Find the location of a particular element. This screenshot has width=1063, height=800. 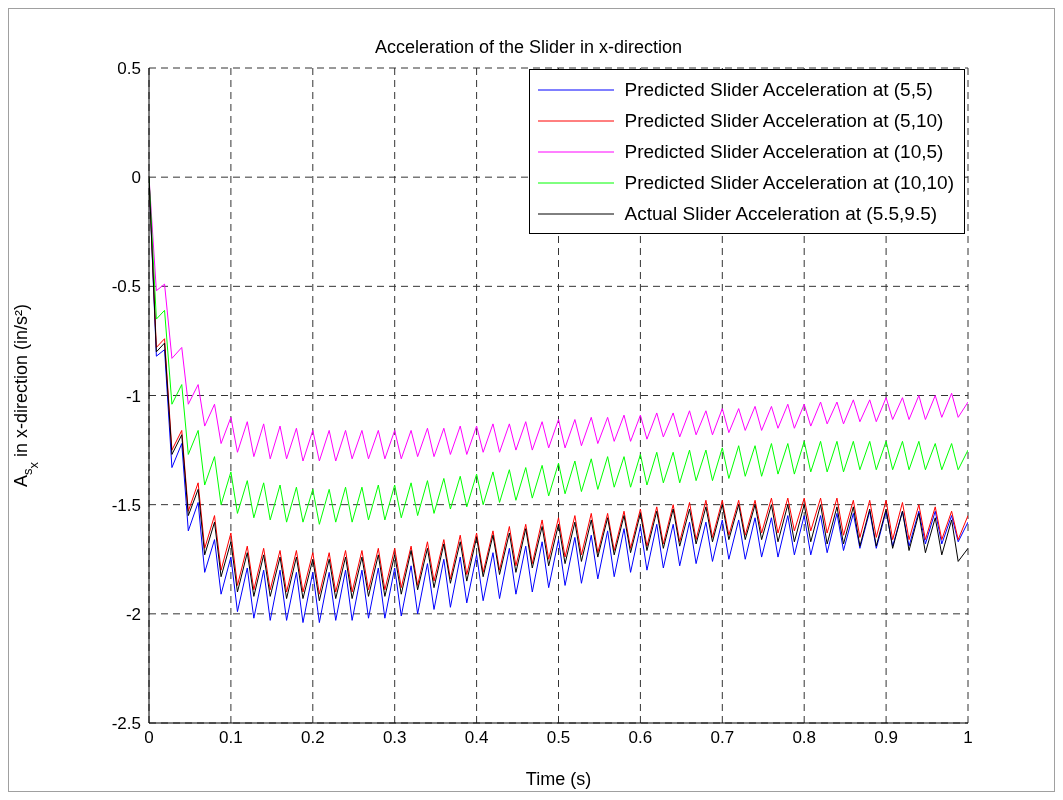

y-tick-label: 0.5 is located at coordinates (129, 69).